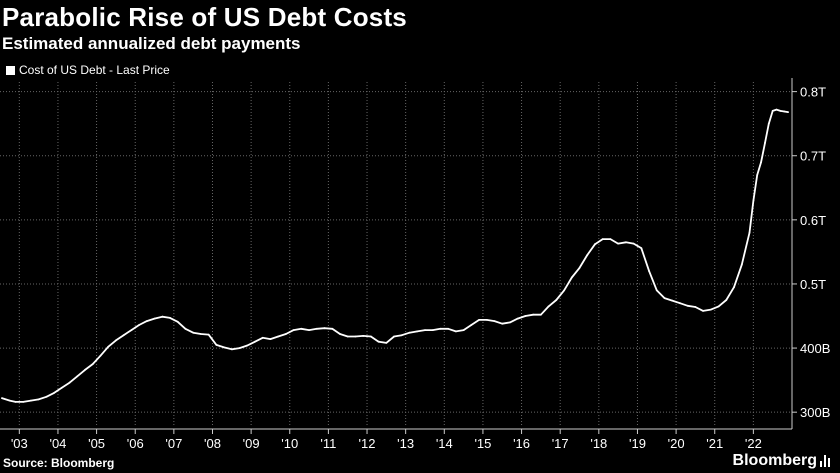  Describe the element at coordinates (212, 443) in the screenshot. I see `x-tick-label: '08` at that location.